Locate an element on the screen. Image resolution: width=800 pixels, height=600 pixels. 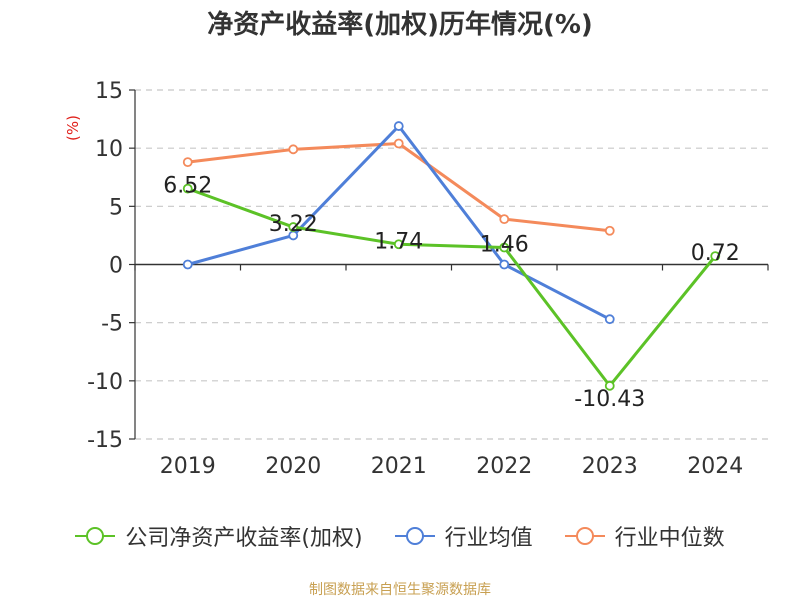
legend-item: 公司净资产收益率(加权) is located at coordinates (219, 536).